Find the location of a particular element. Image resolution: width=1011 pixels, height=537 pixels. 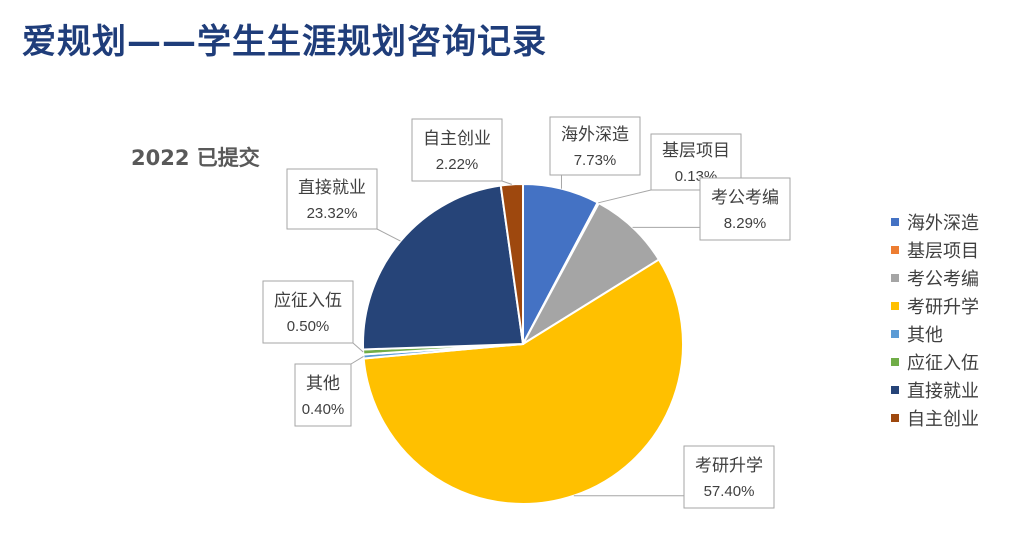

data-label-value: 23.32% is located at coordinates (332, 213).